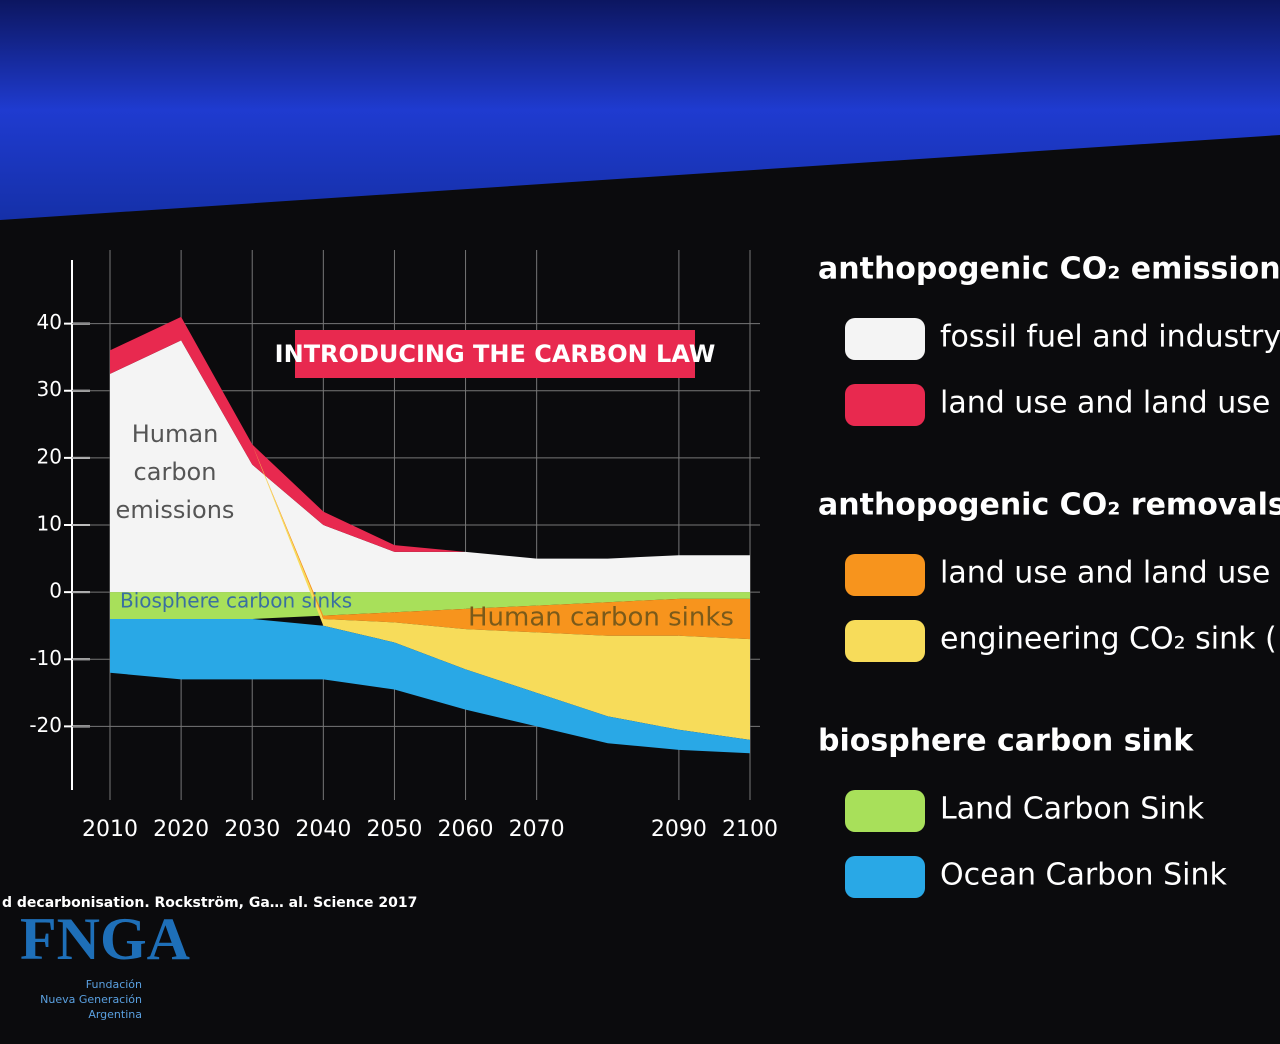 This screenshot has height=1044, width=1280. I want to click on annotation: Human carbon emissions, so click(175, 472).